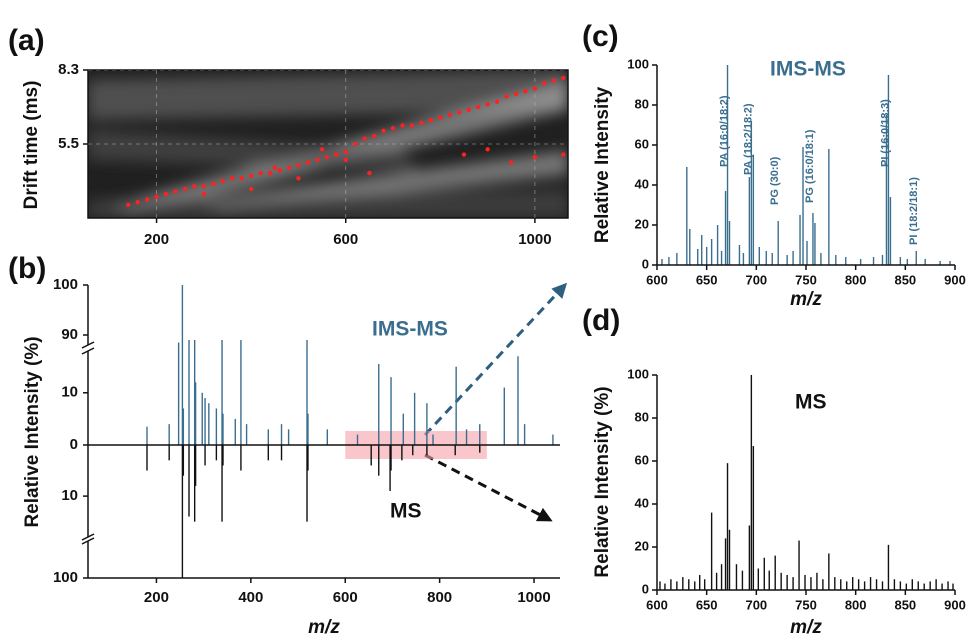 Image resolution: width=969 pixels, height=640 pixels. Describe the element at coordinates (328, 144) in the screenshot. I see `points` at that location.